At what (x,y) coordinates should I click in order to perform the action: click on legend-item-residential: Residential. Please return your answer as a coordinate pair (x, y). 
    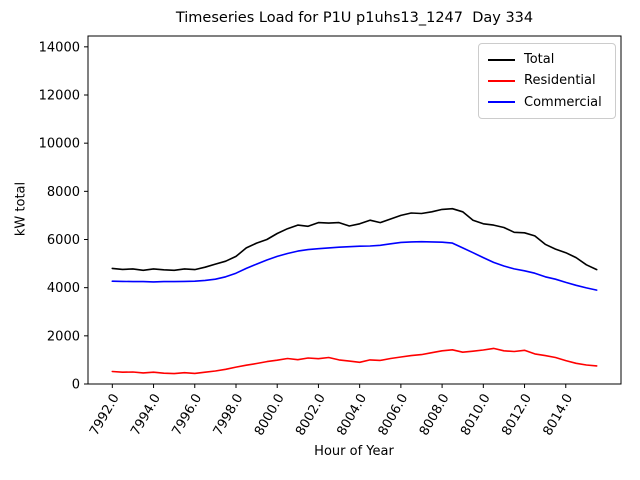
    Looking at the image, I should click on (547, 80).